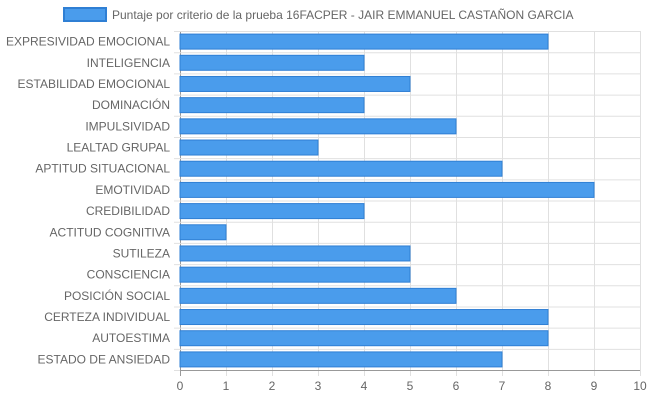 The height and width of the screenshot is (405, 650). I want to click on category-label: SUTILEZA, so click(141, 253).